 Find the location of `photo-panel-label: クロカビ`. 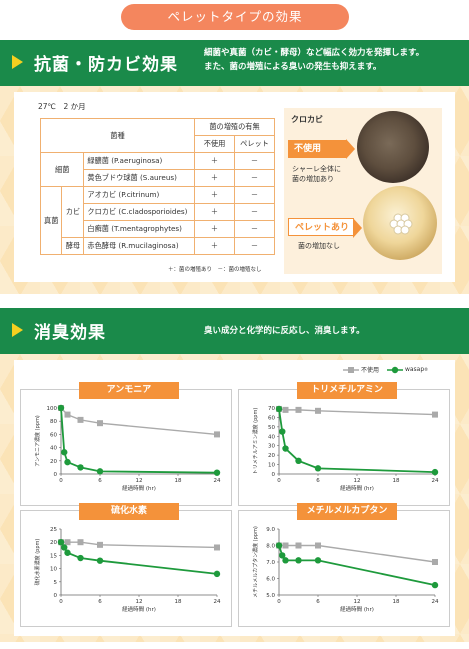

photo-panel-label: クロカビ is located at coordinates (307, 119).